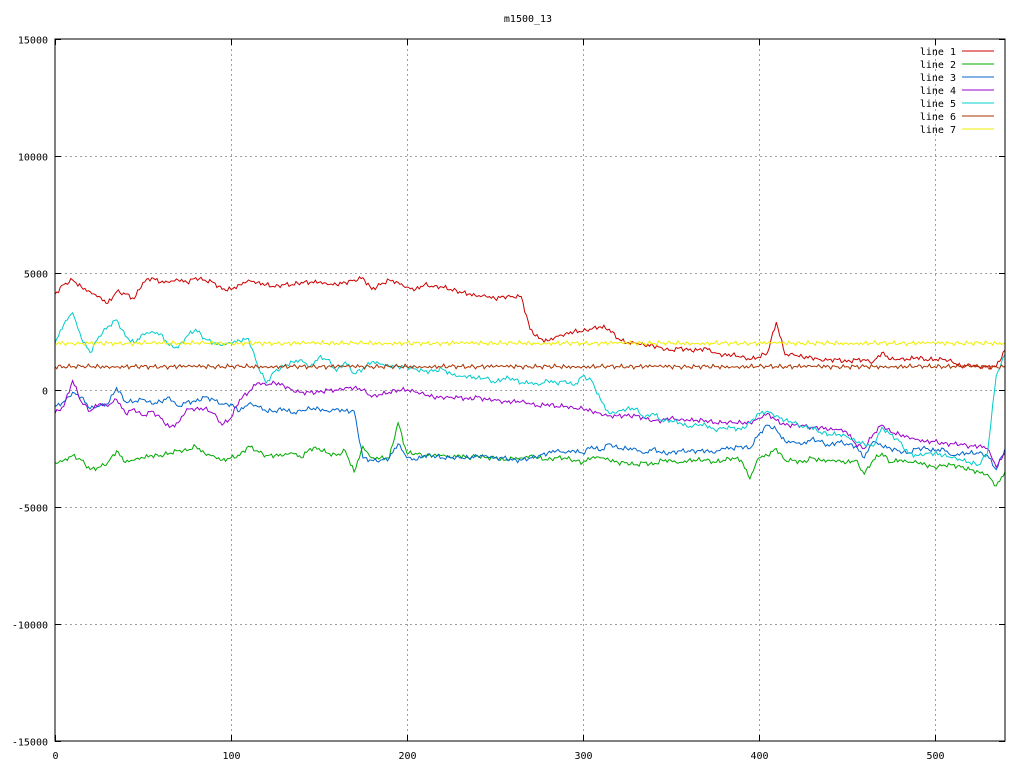 Image resolution: width=1024 pixels, height=768 pixels. I want to click on legend-label: line 1, so click(938, 52).